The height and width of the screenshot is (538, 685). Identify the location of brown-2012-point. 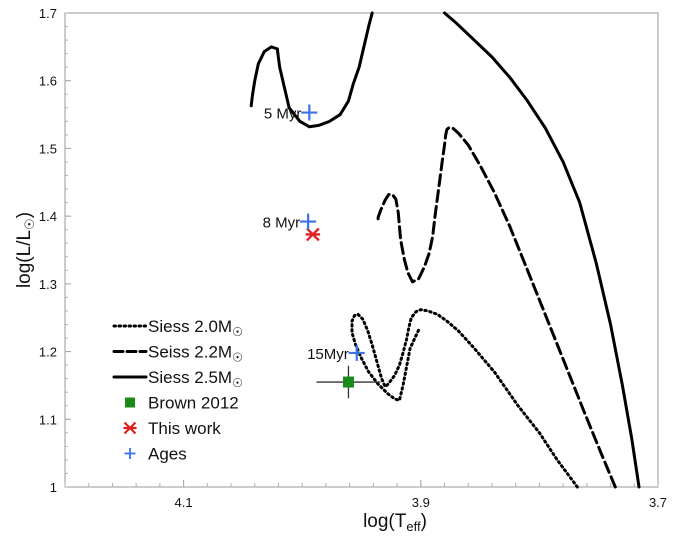
(348, 382).